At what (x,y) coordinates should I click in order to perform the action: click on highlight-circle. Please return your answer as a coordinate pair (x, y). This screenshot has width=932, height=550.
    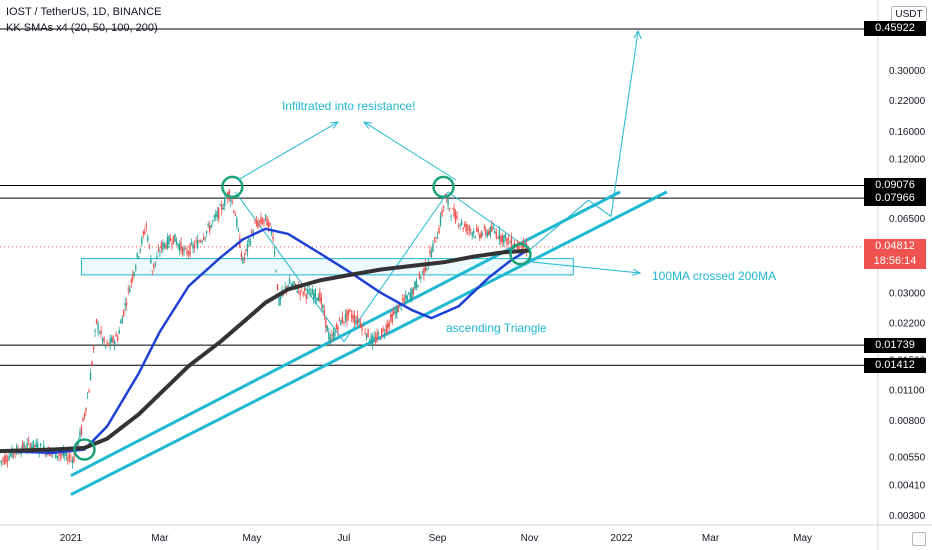
    Looking at the image, I should click on (84, 449).